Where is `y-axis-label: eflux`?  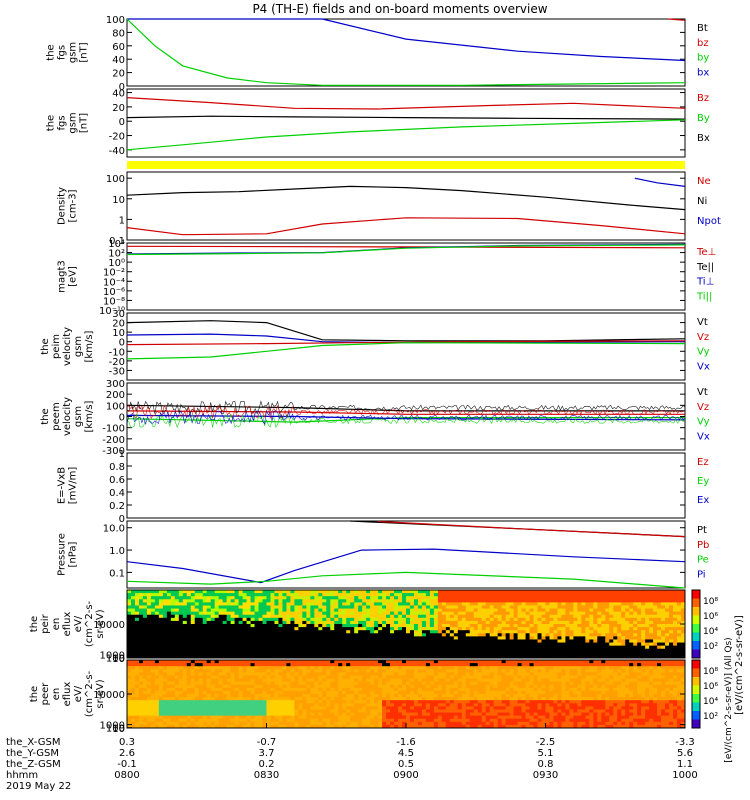
y-axis-label: eflux is located at coordinates (67, 624).